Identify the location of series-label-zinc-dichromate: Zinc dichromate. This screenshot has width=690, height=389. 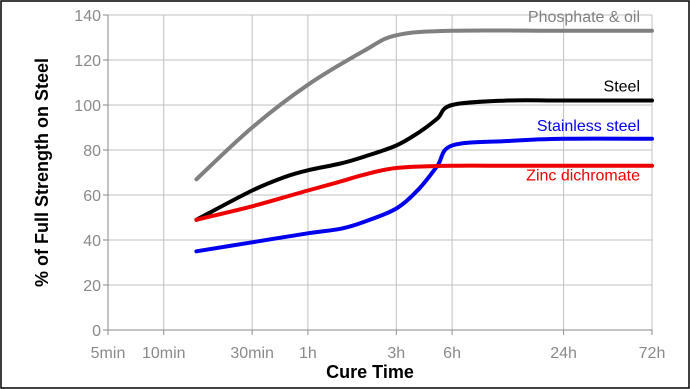
(583, 175).